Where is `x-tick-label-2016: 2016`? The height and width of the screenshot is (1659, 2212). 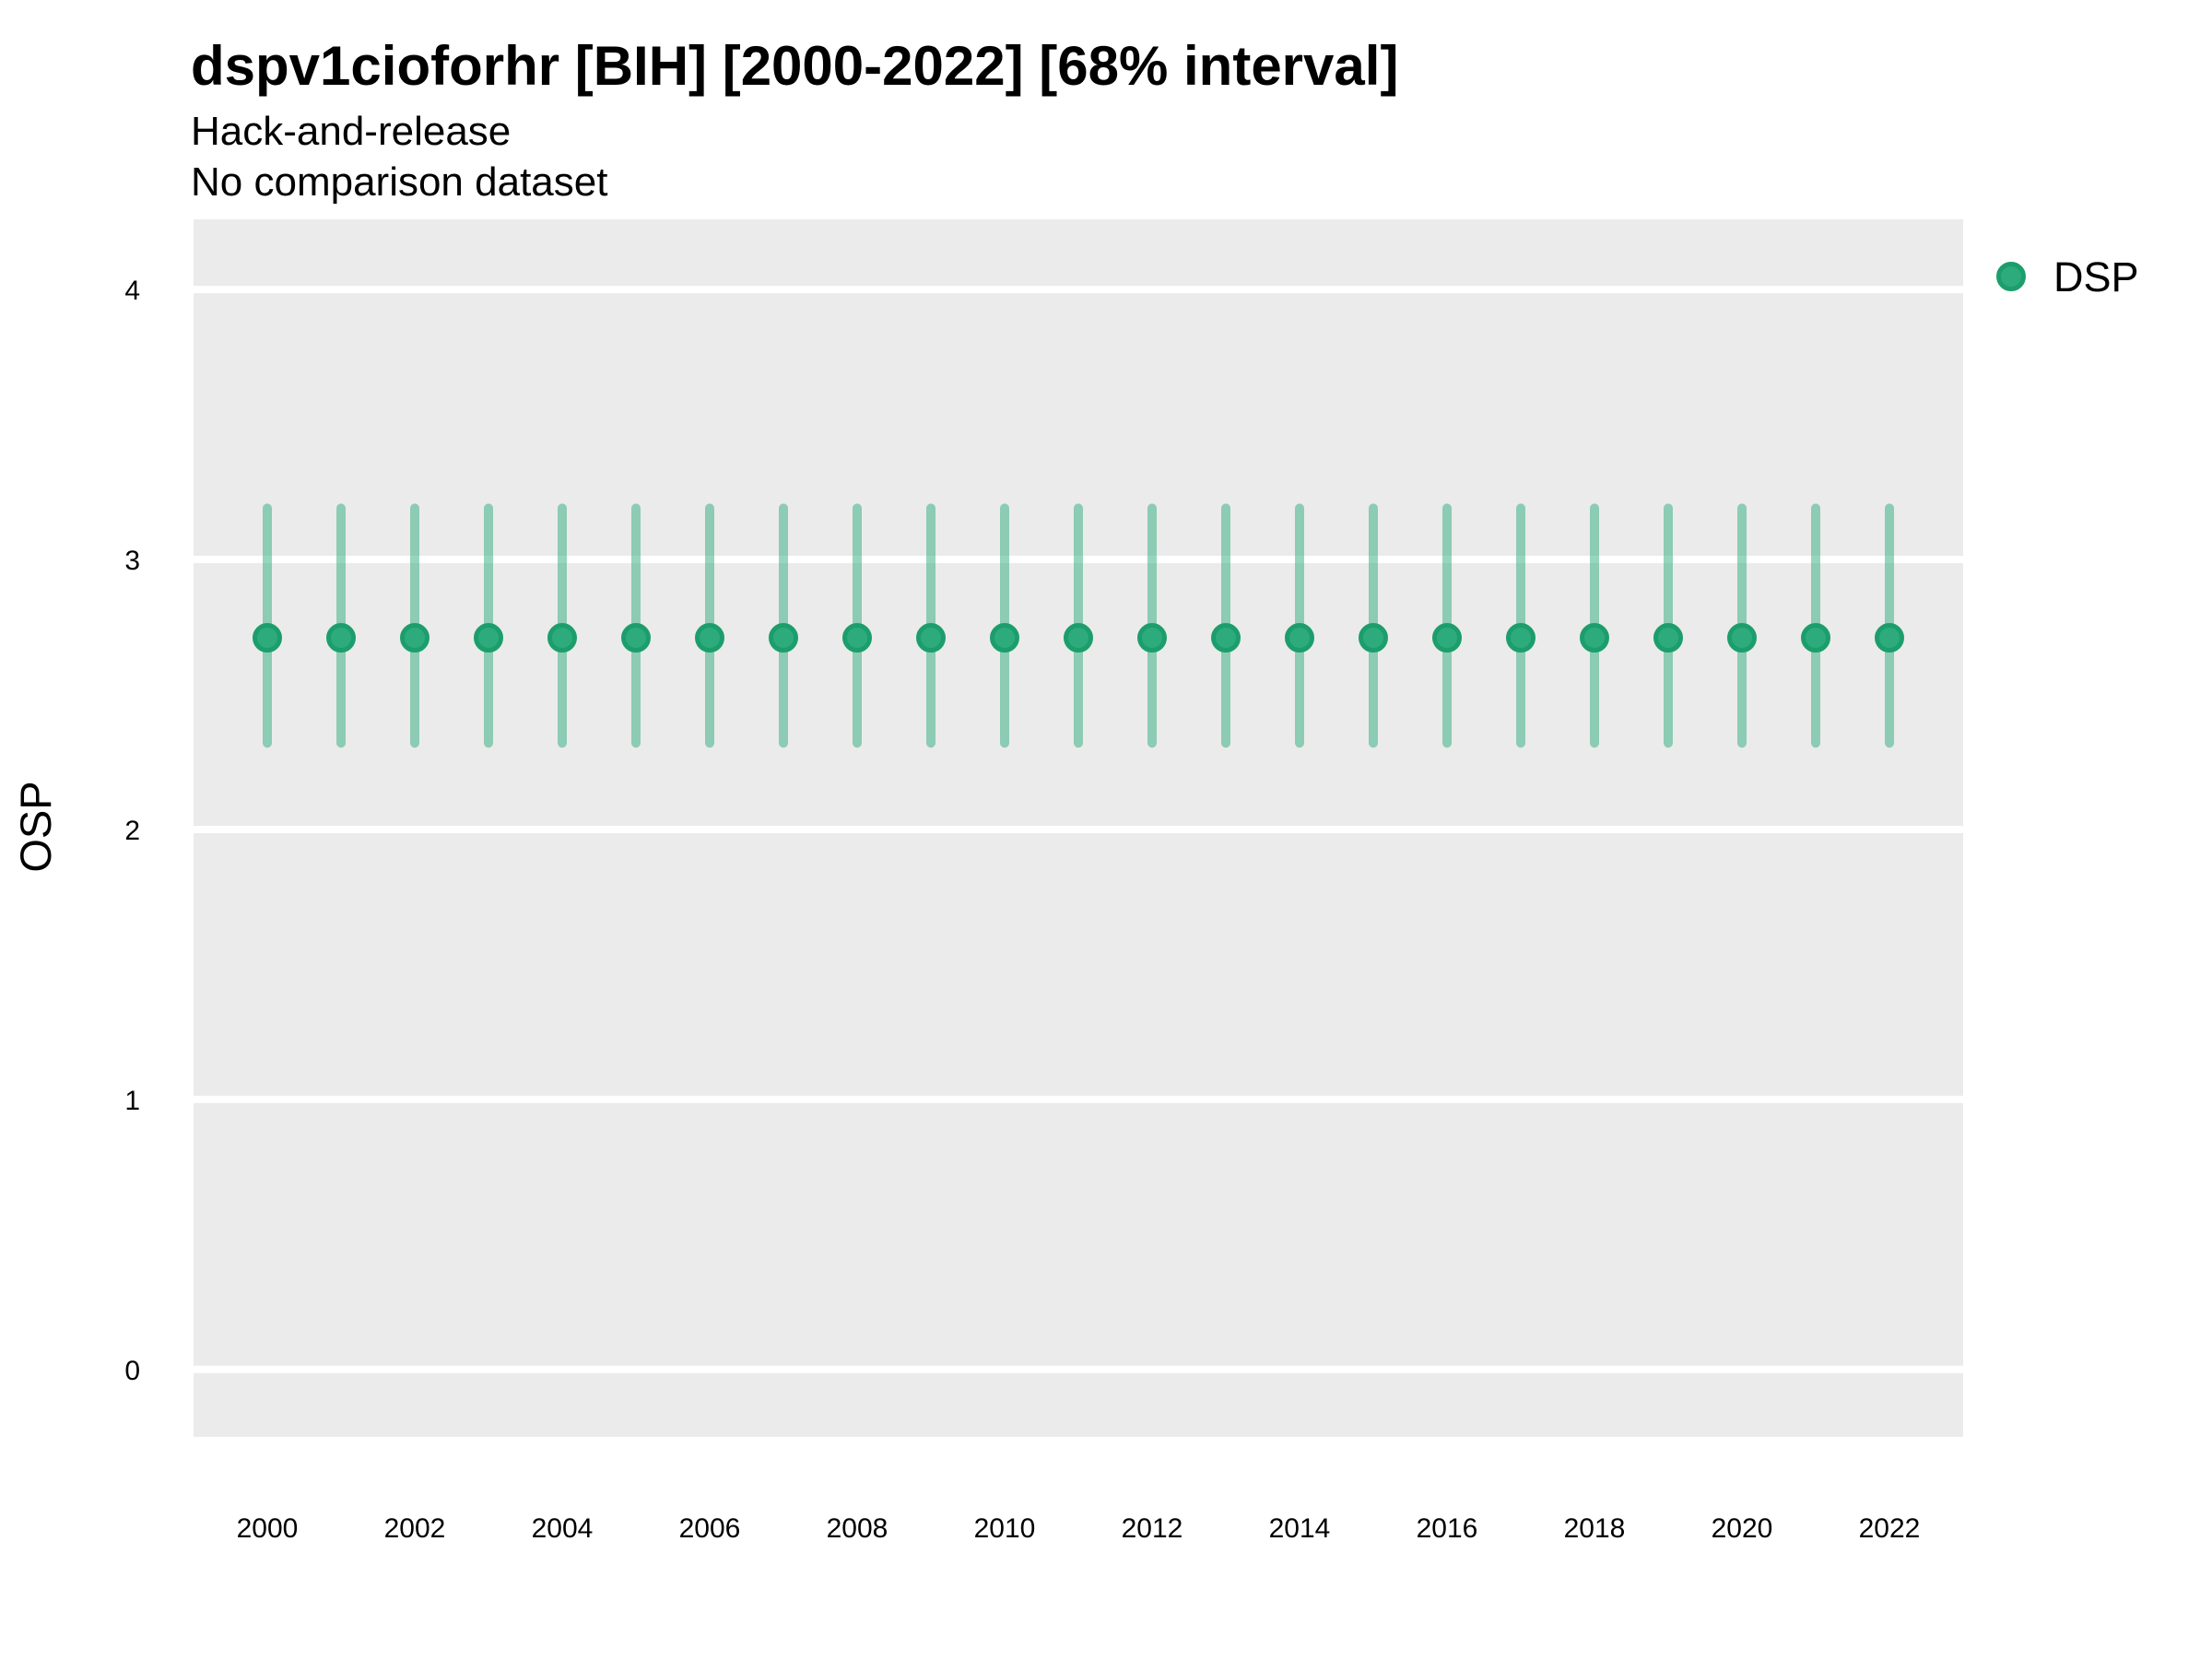
x-tick-label-2016: 2016 is located at coordinates (1447, 1528).